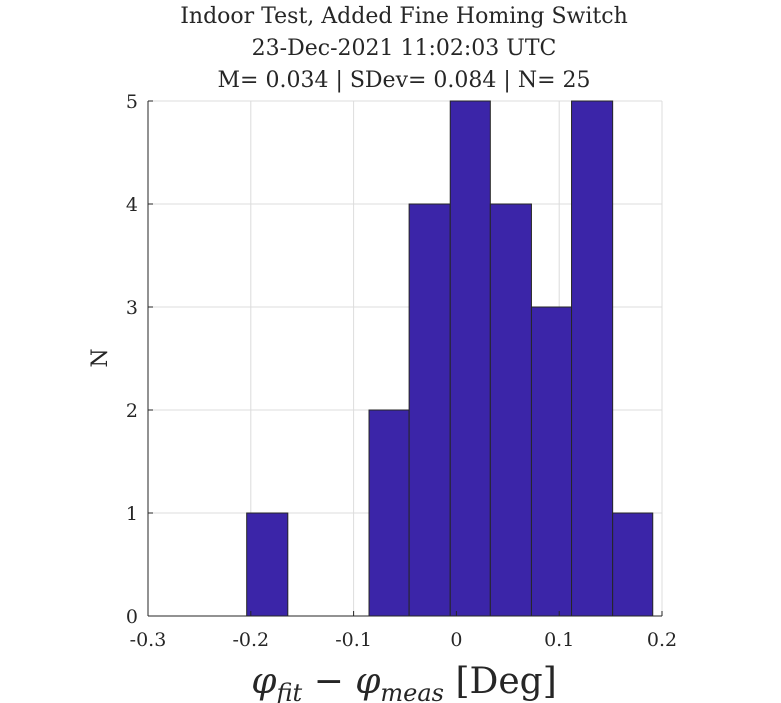 The width and height of the screenshot is (781, 703). What do you see at coordinates (328, 681) in the screenshot?
I see `x-label-minus: −` at bounding box center [328, 681].